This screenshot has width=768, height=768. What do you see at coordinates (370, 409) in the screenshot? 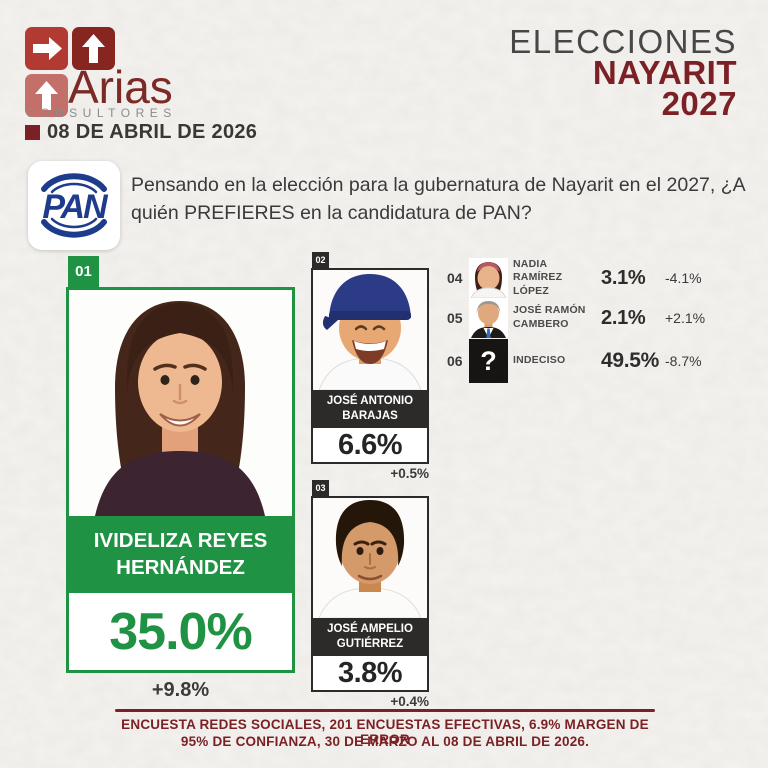
I see `candidate-name-banner: JOSÉ ANTONIO BARAJAS` at bounding box center [370, 409].